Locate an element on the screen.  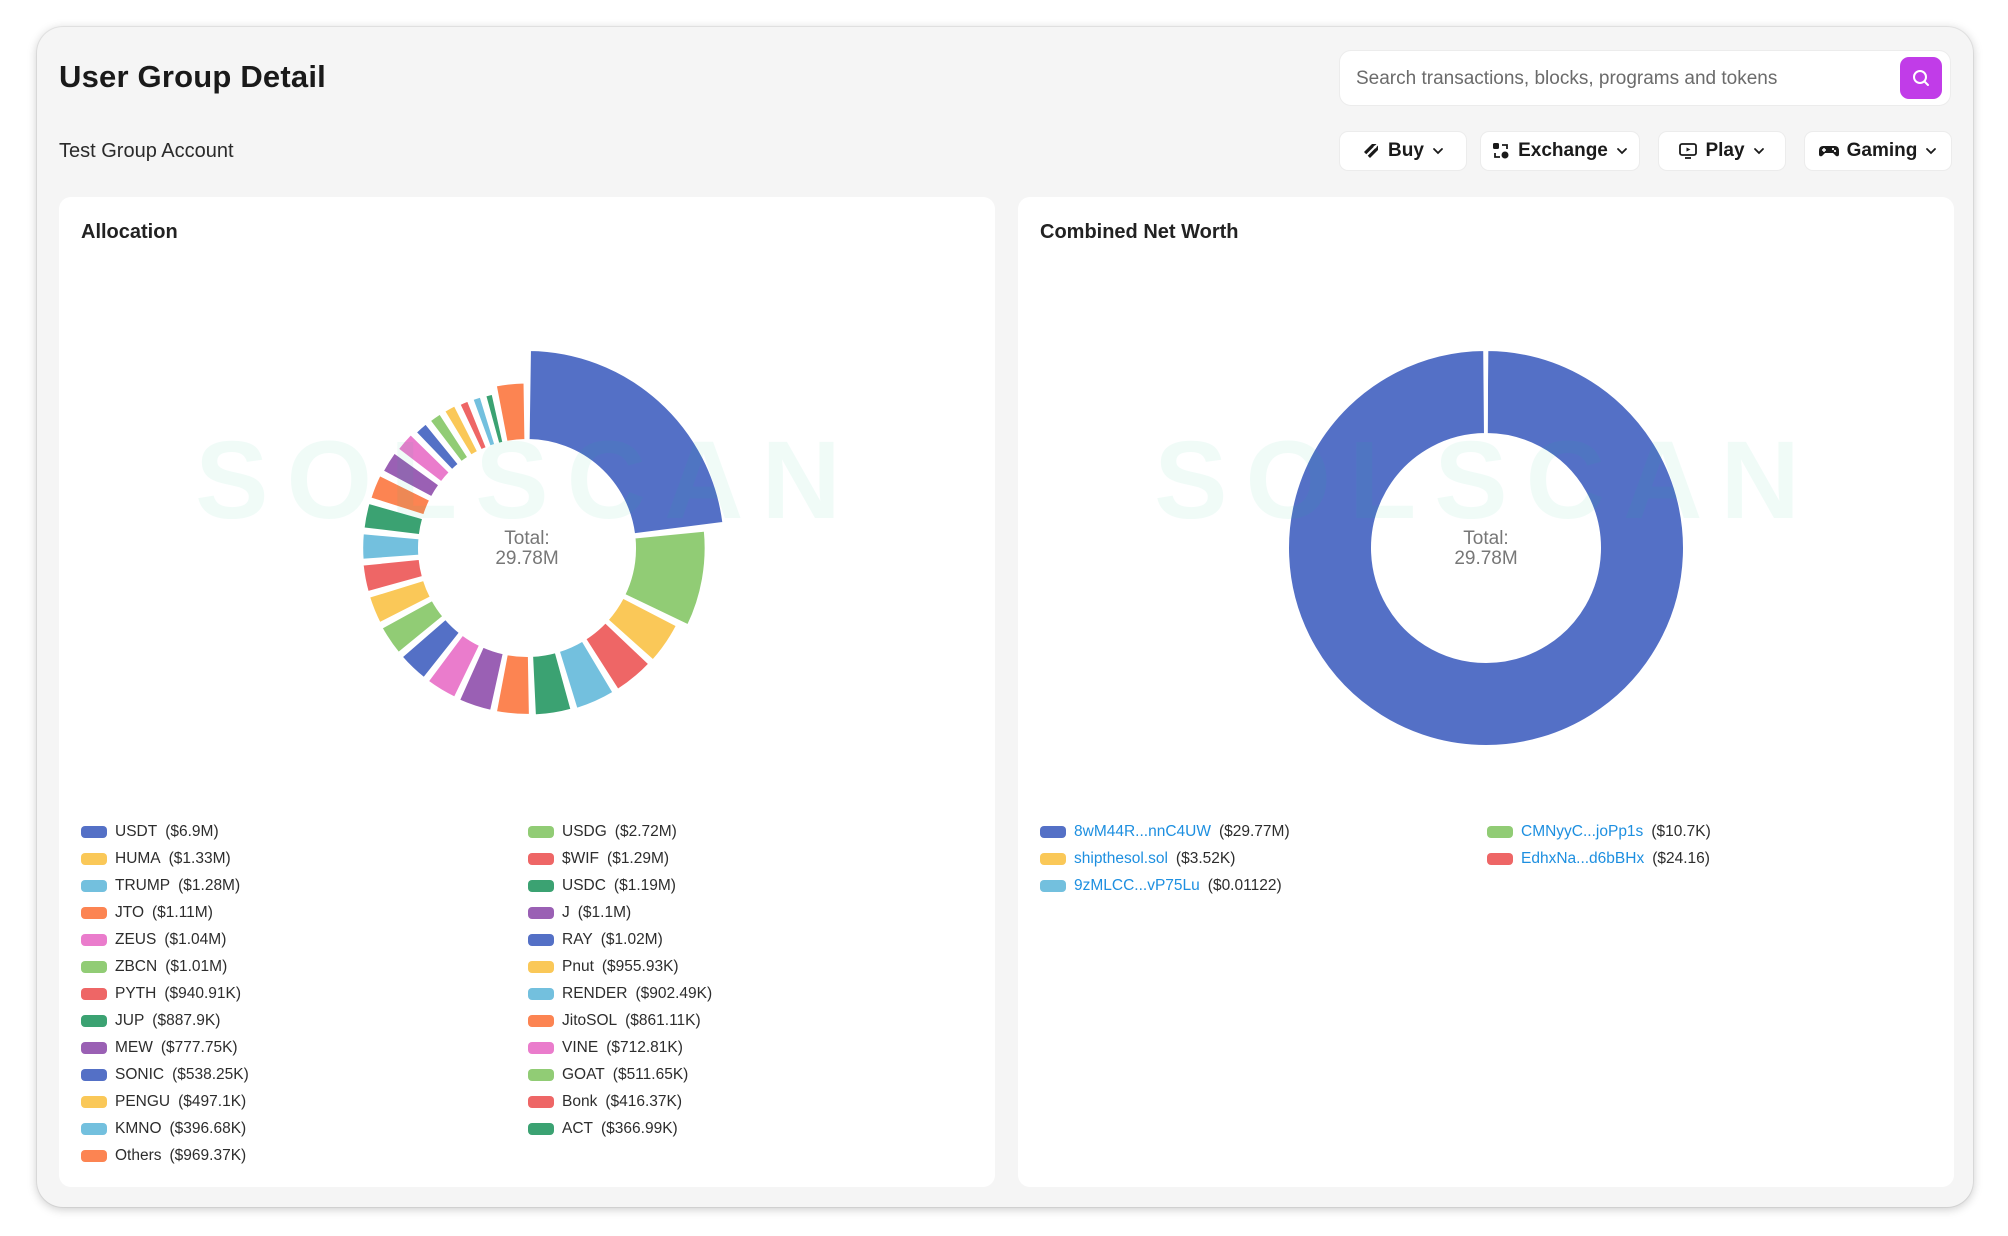
legend-item-wif: $WIF ($1.29M) is located at coordinates (751, 858).